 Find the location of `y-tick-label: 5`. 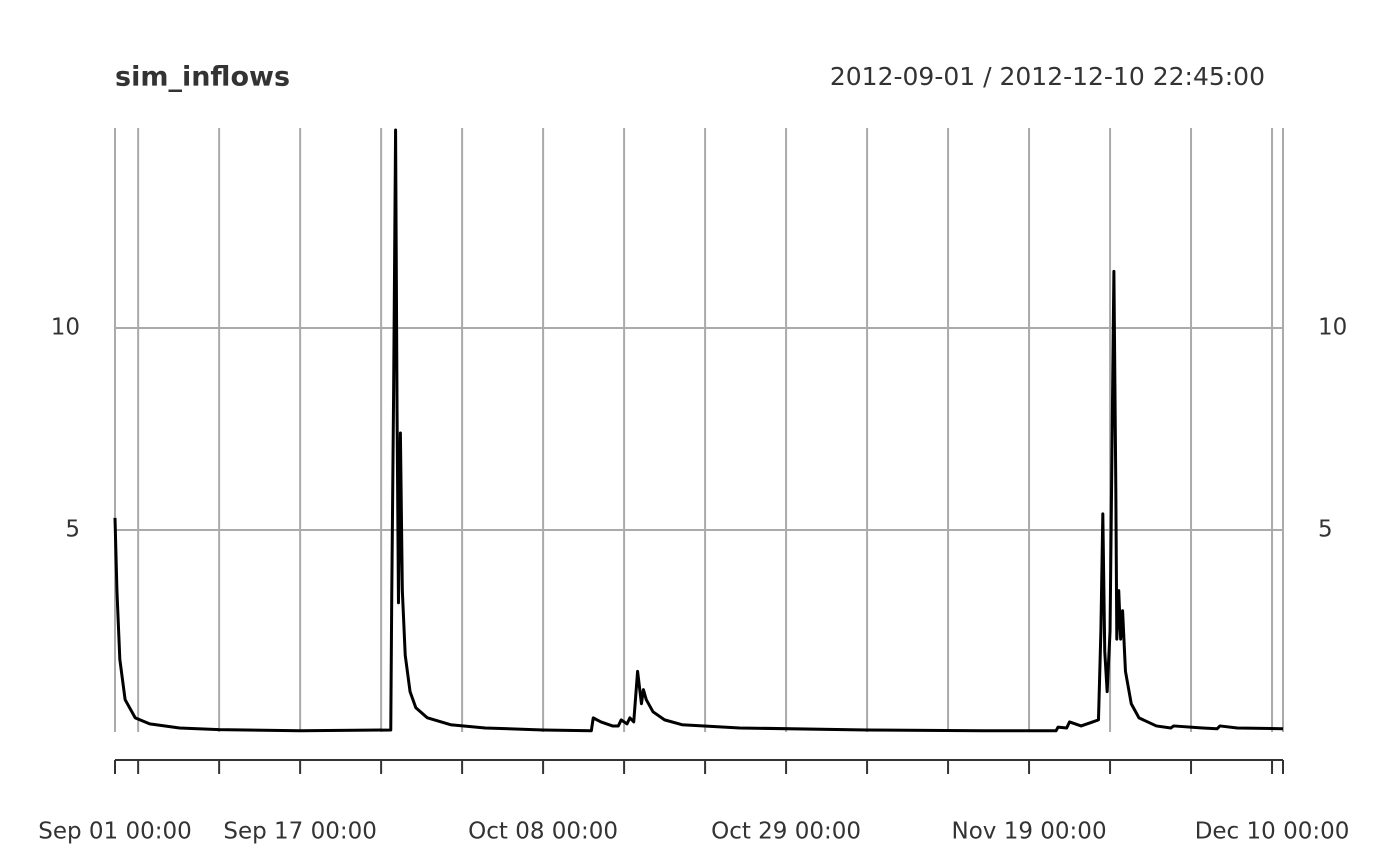

y-tick-label: 5 is located at coordinates (72, 529).